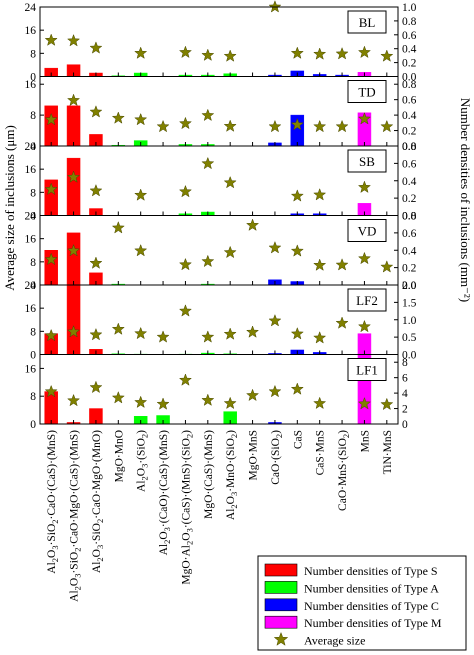  What do you see at coordinates (409, 321) in the screenshot?
I see `right-tick-label: 1.0` at bounding box center [409, 321].